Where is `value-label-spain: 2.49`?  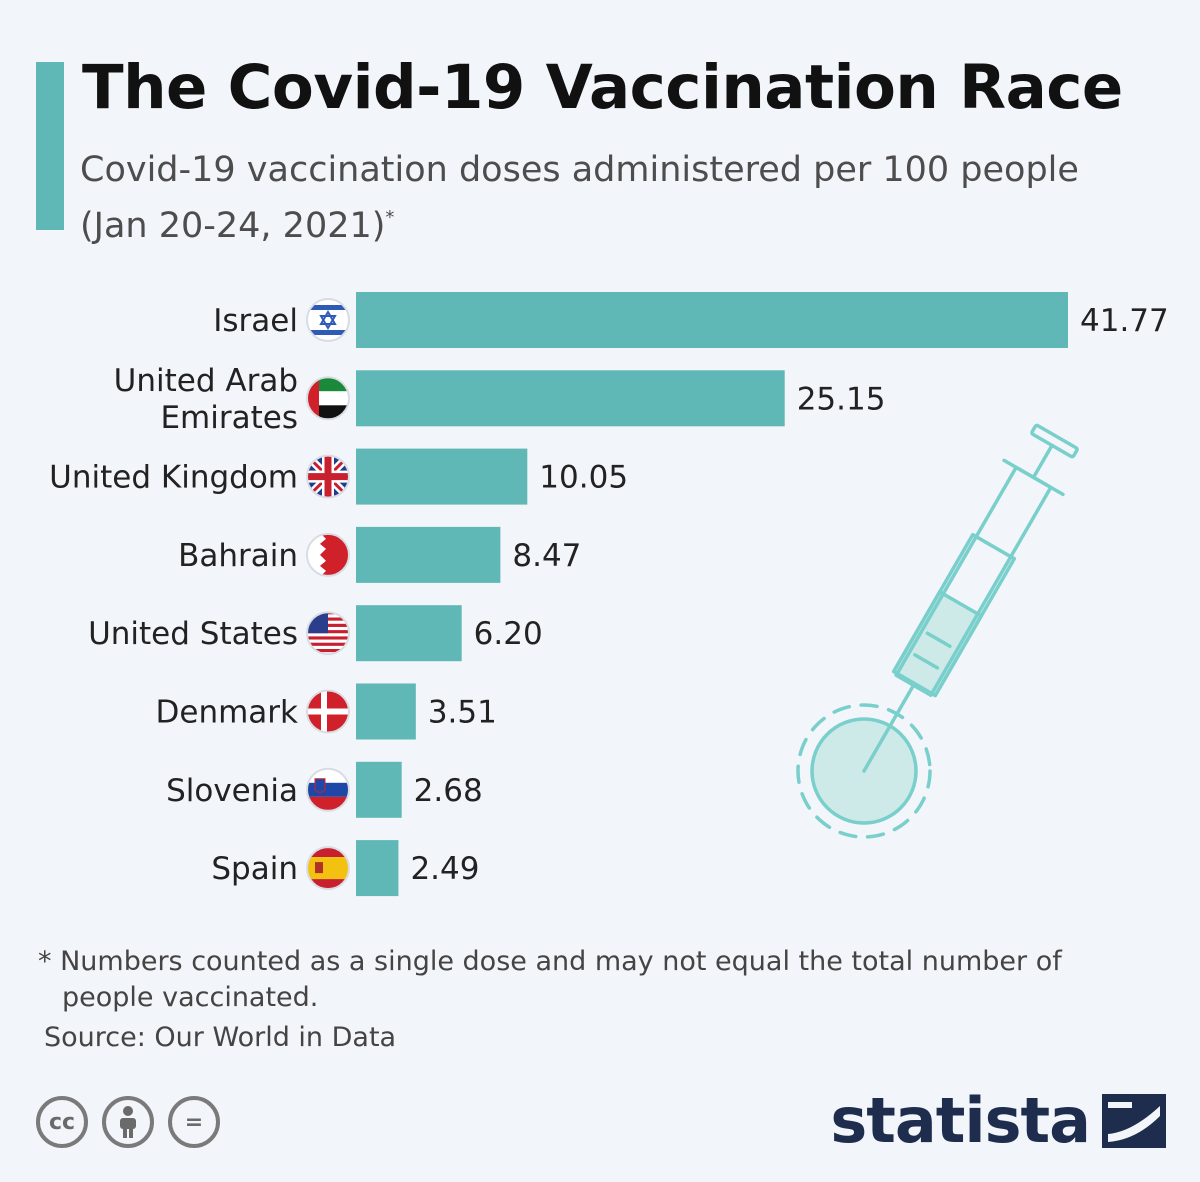
value-label-spain: 2.49 is located at coordinates (444, 869).